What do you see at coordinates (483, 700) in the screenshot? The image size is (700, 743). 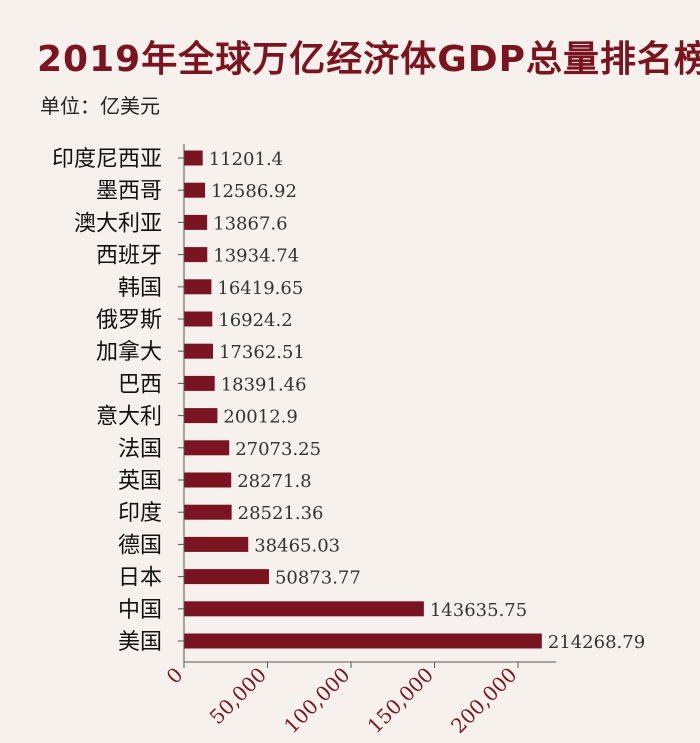 I see `x-tick-label: 200,000` at bounding box center [483, 700].